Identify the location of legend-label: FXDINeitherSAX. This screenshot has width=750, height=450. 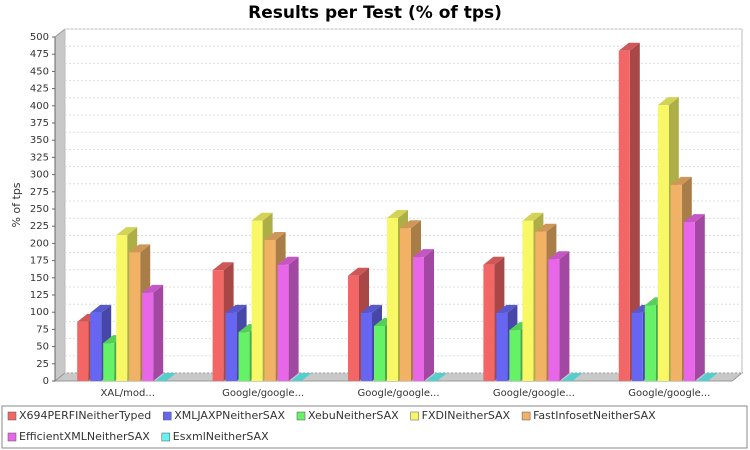
(466, 415).